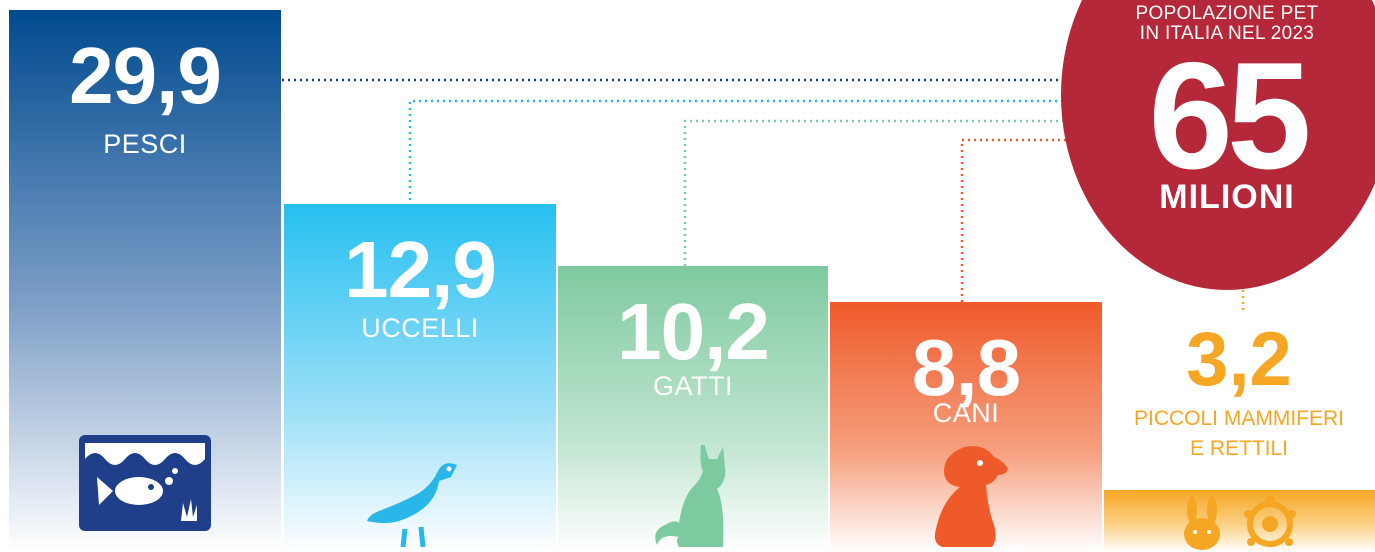 The image size is (1375, 552). I want to click on dog-icon, so click(966, 497).